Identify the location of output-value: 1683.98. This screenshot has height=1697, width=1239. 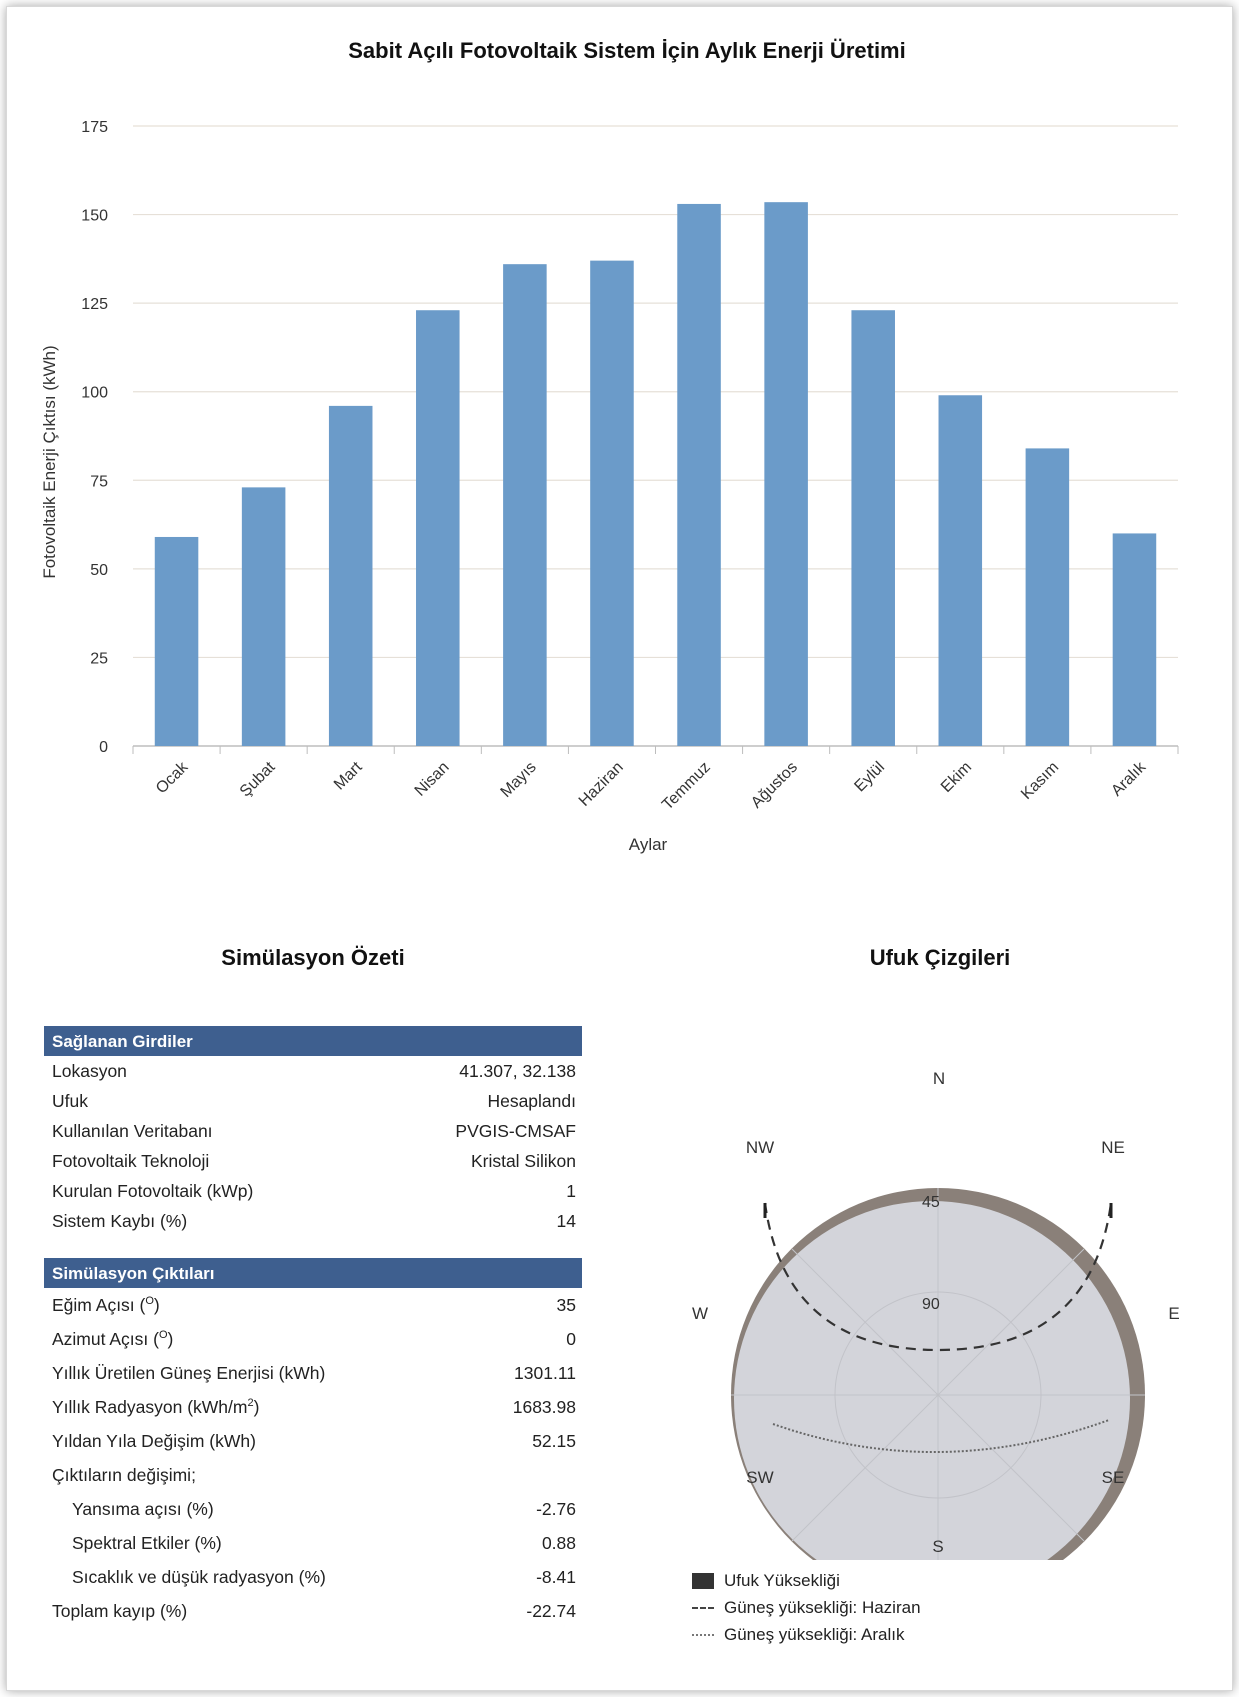
(544, 1407).